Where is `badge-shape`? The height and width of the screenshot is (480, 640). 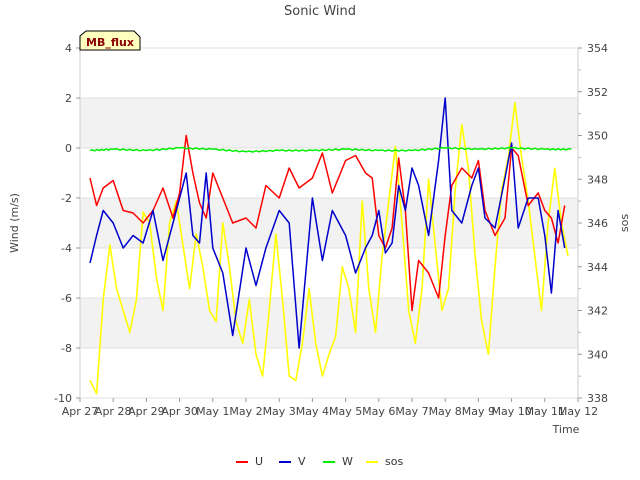 badge-shape is located at coordinates (110, 40).